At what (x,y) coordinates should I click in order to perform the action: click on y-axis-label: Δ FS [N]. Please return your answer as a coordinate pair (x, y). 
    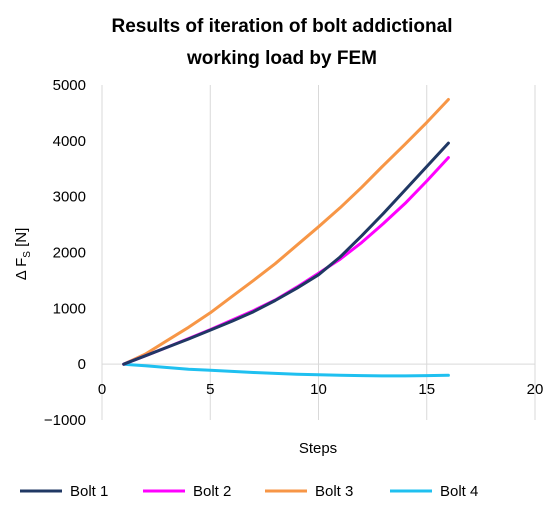
    Looking at the image, I should click on (23, 254).